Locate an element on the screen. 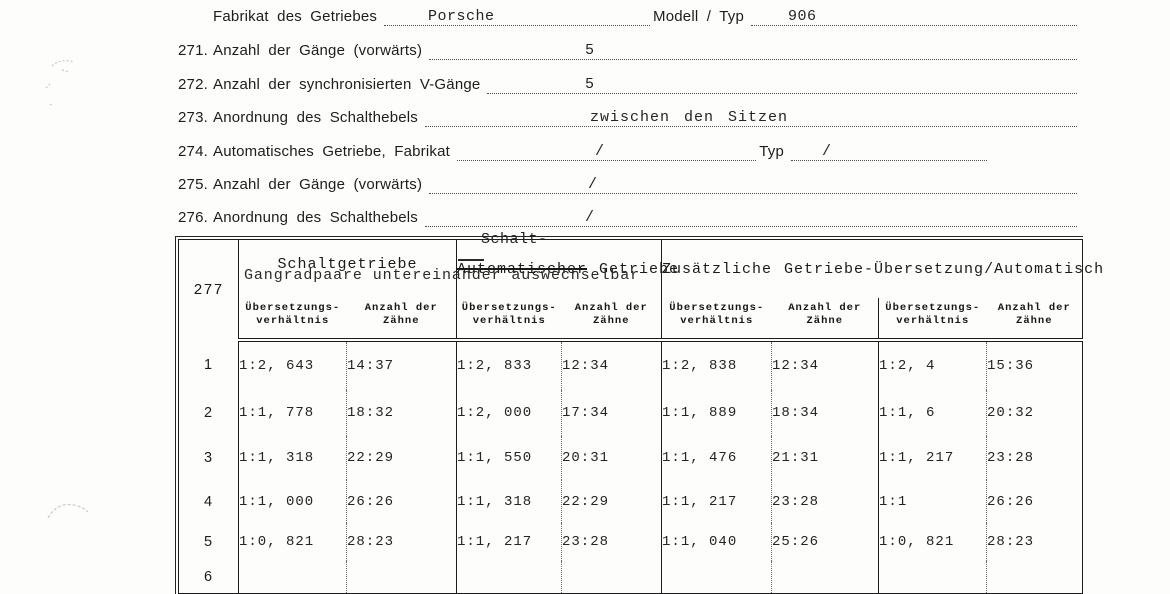 This screenshot has width=1170, height=594. teeth-cell: 26:26 is located at coordinates (1011, 501).